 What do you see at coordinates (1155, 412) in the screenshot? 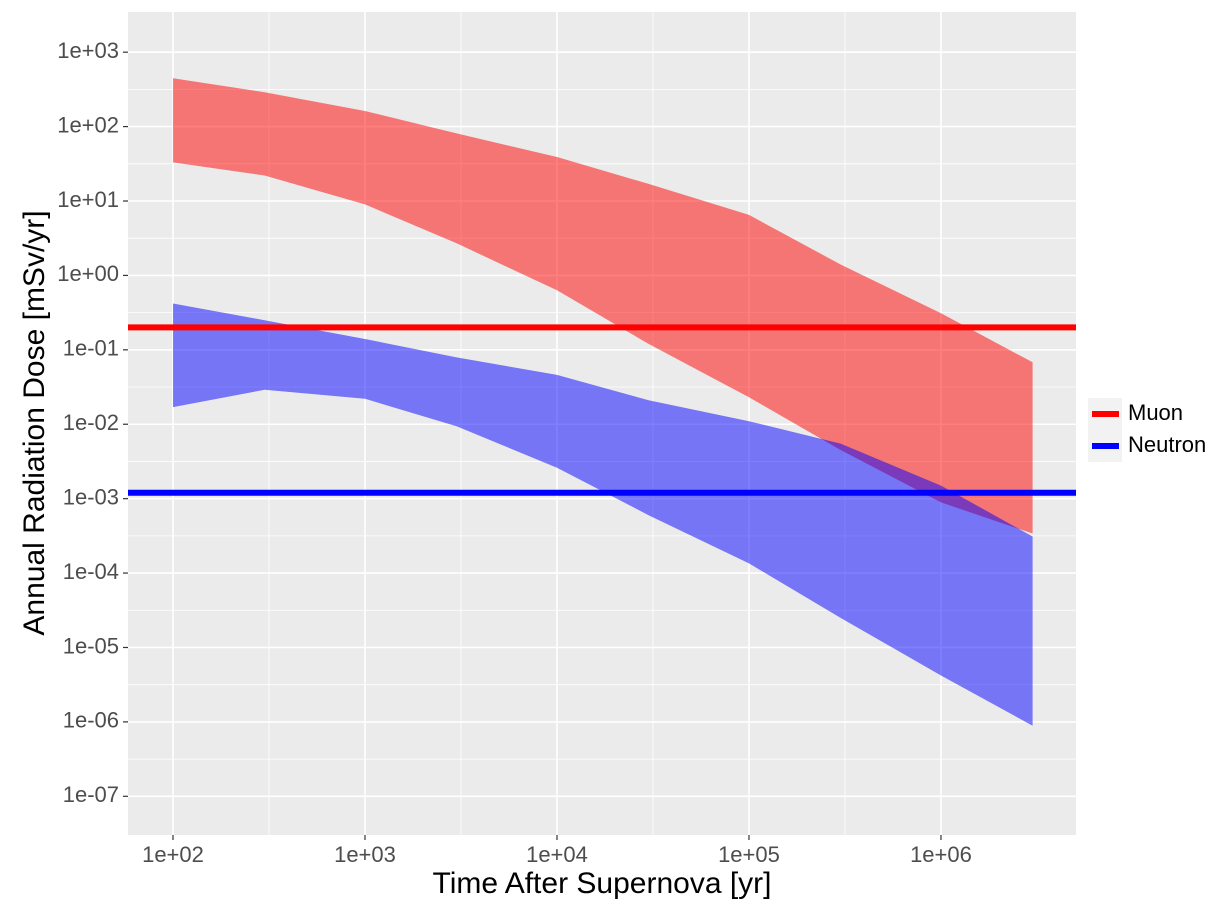
I see `legend-label: Muon` at bounding box center [1155, 412].